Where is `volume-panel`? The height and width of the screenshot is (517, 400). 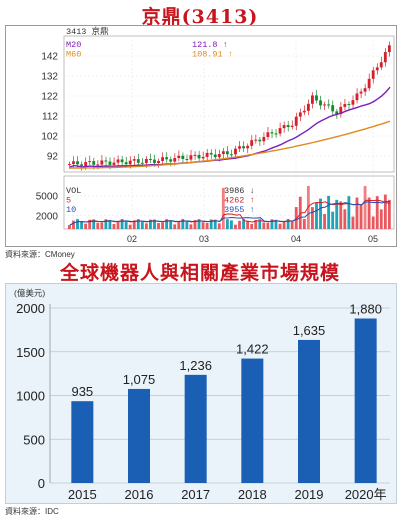
volume-panel is located at coordinates (229, 202).